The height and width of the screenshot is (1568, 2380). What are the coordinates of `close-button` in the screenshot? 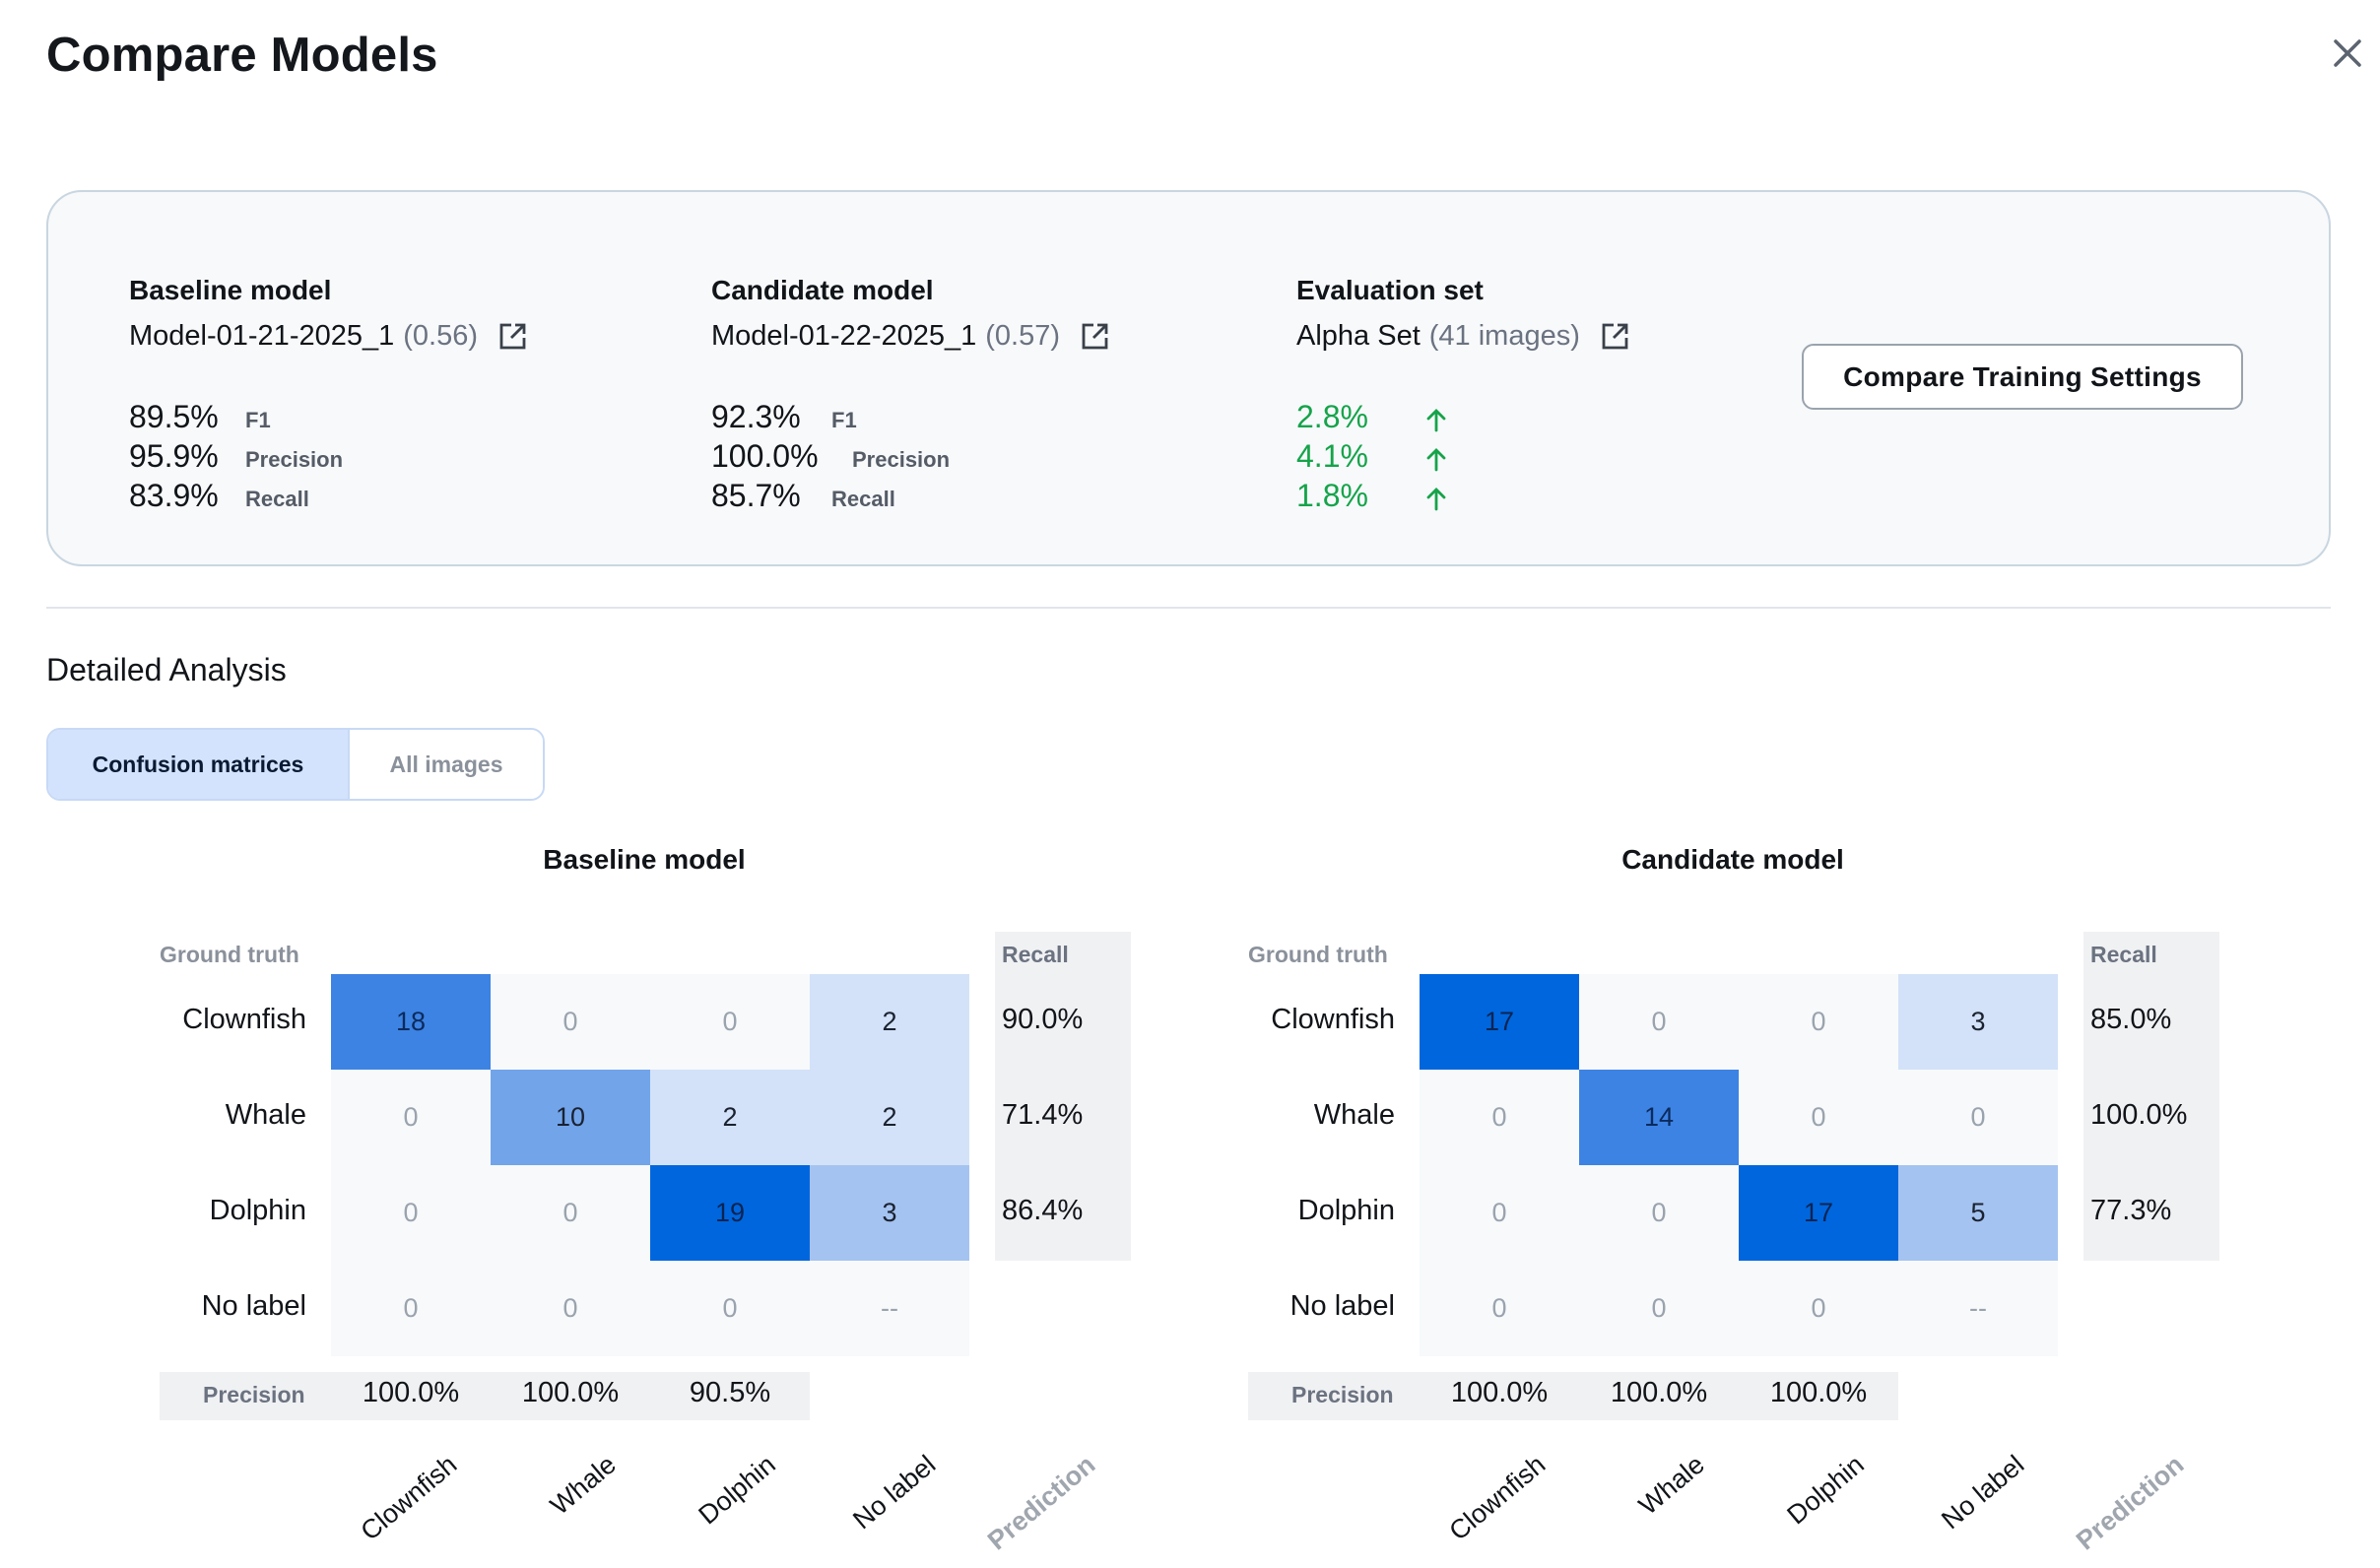 It's located at (2347, 53).